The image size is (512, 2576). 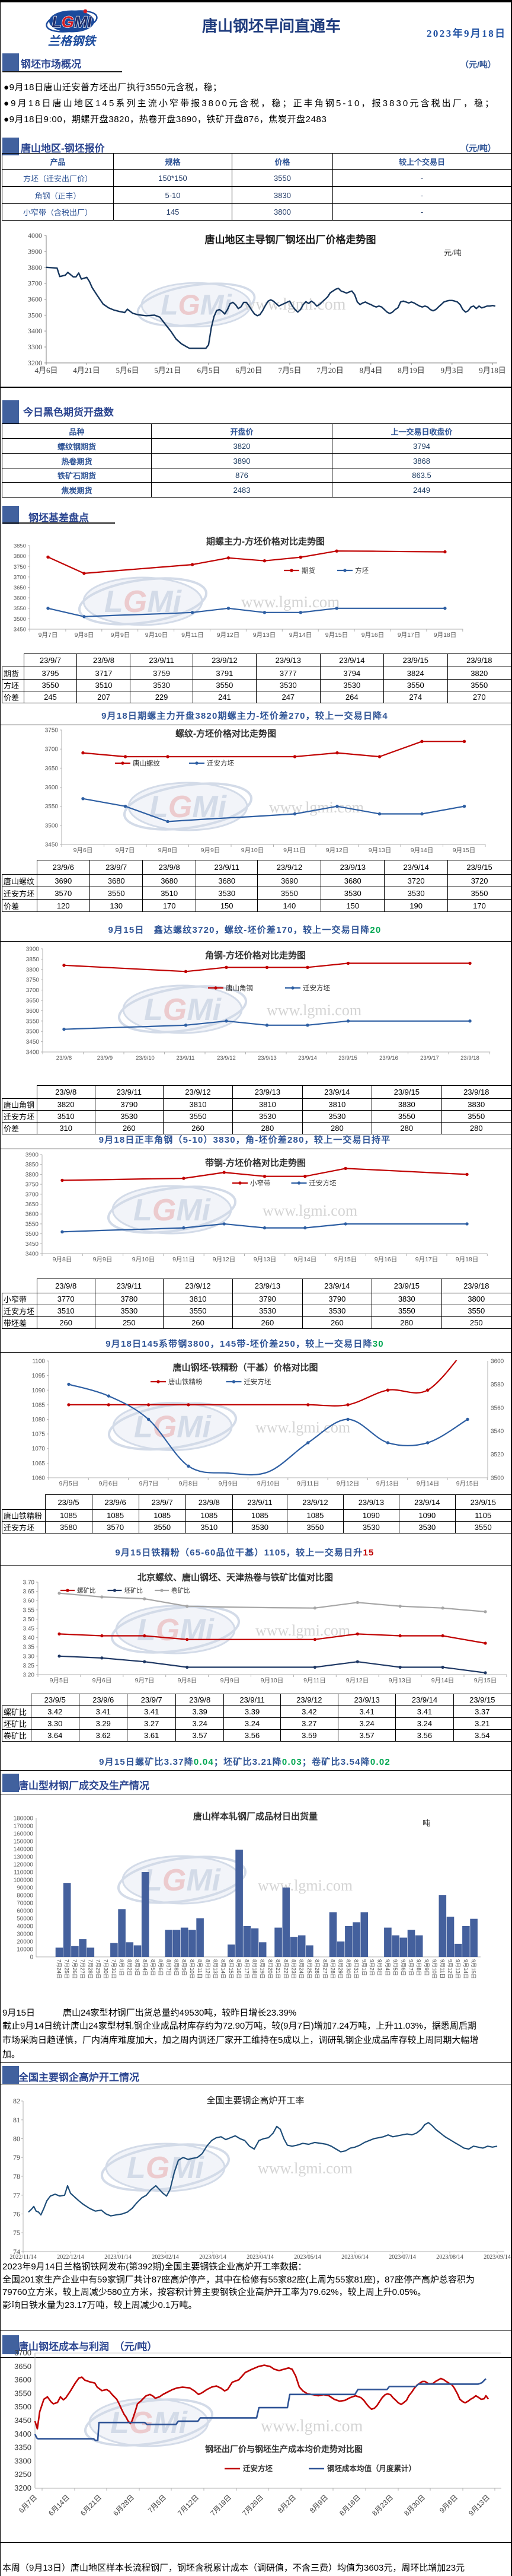 What do you see at coordinates (255, 1163) in the screenshot?
I see `svg-text: 带钢-方坯价格对比走势图` at bounding box center [255, 1163].